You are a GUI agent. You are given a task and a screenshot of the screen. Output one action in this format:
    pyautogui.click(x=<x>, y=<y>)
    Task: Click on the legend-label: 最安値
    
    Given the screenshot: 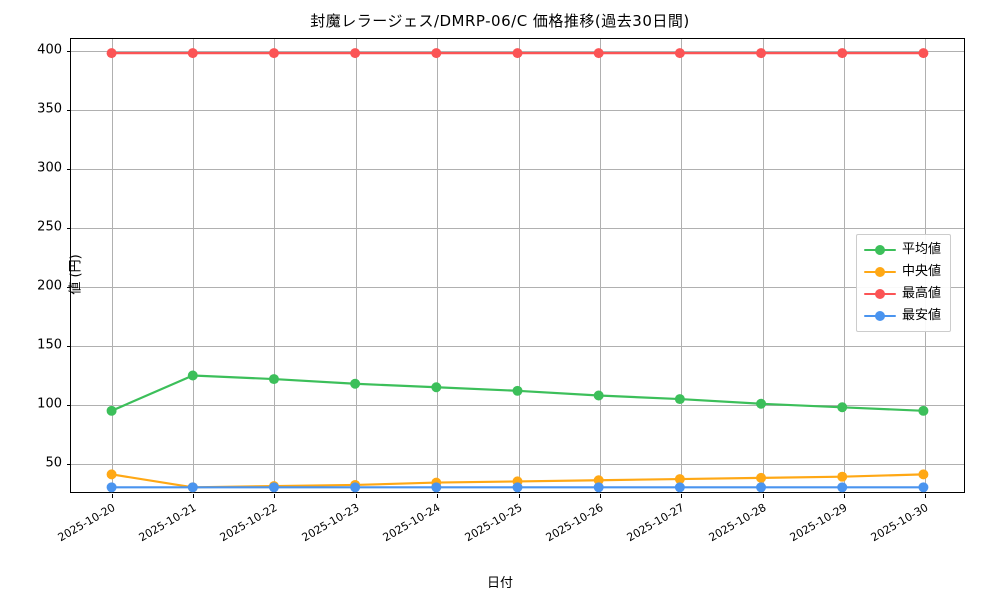 What is the action you would take?
    pyautogui.click(x=921, y=315)
    